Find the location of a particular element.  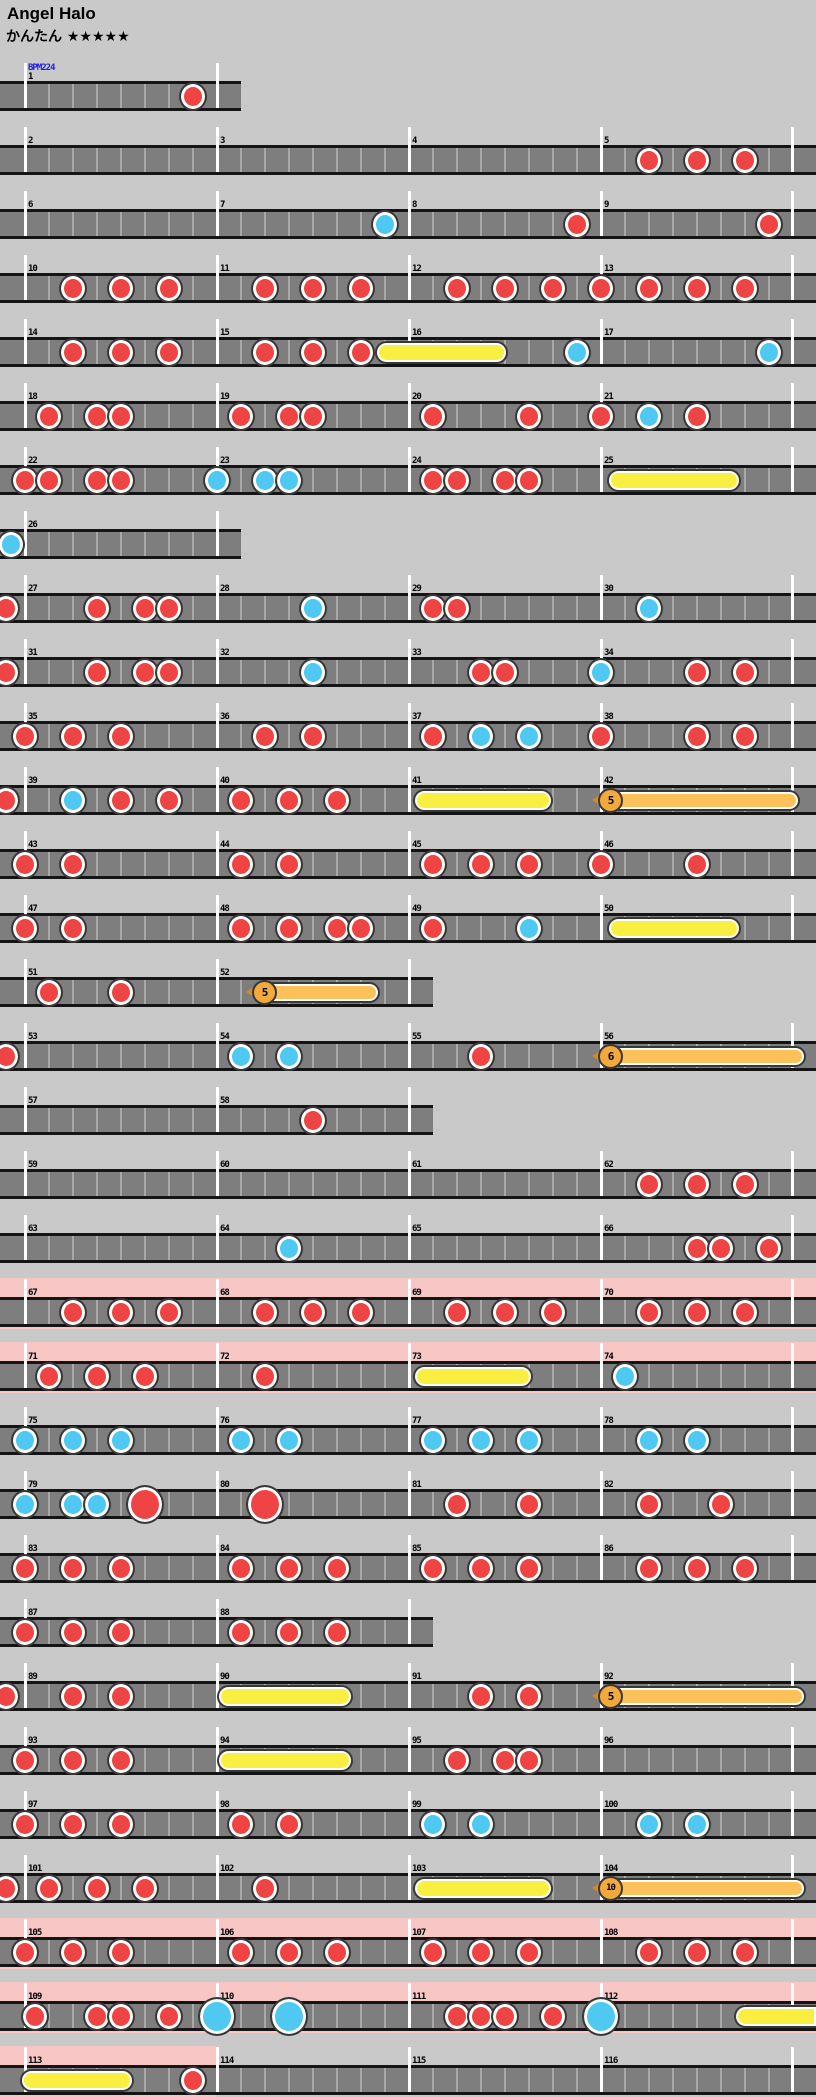

measure-number: 56 is located at coordinates (609, 1037).